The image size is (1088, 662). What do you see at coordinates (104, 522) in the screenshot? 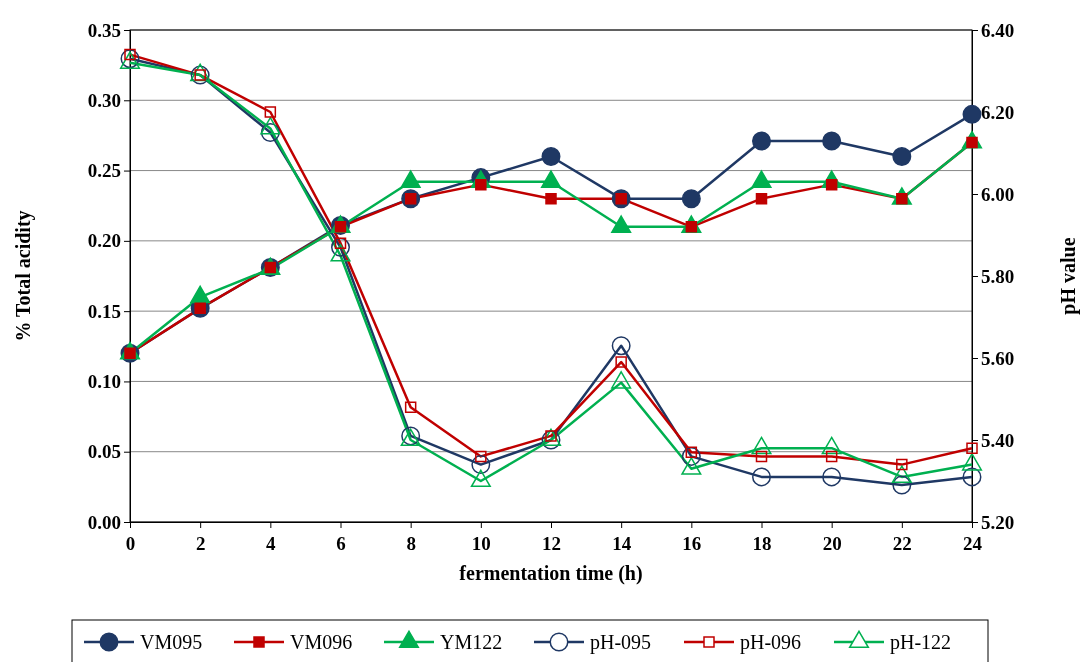
I see `y-tick-label: 0.00` at bounding box center [104, 522].